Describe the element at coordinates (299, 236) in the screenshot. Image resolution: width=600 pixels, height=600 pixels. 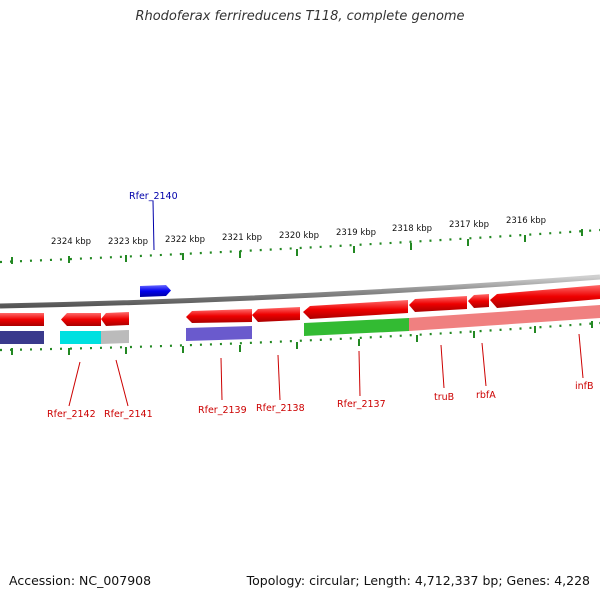
I see `kbp-label: 2320 kbp` at that location.